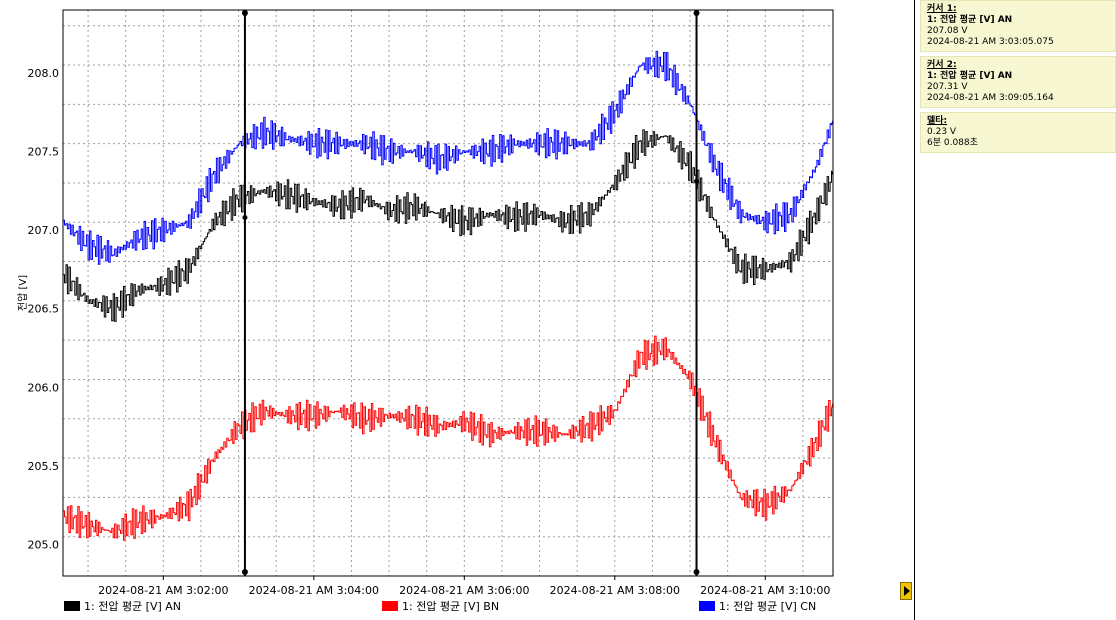 The width and height of the screenshot is (1116, 620). Describe the element at coordinates (914, 310) in the screenshot. I see `panel-divider` at that location.